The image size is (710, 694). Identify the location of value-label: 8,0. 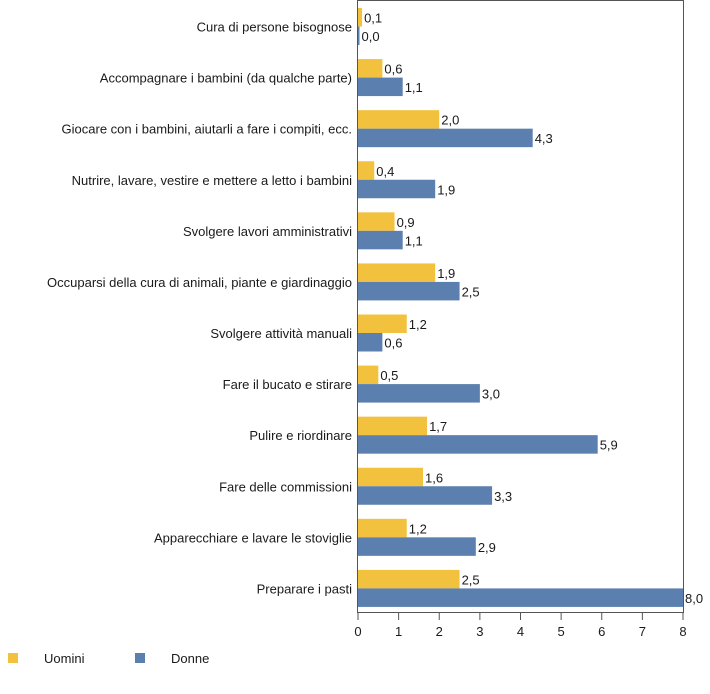
(694, 598).